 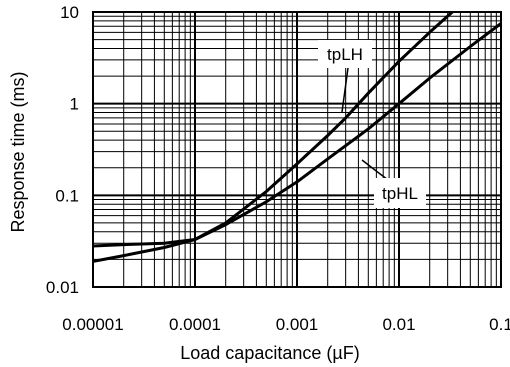 I want to click on x-tick-label: 0.0001, so click(x=195, y=324).